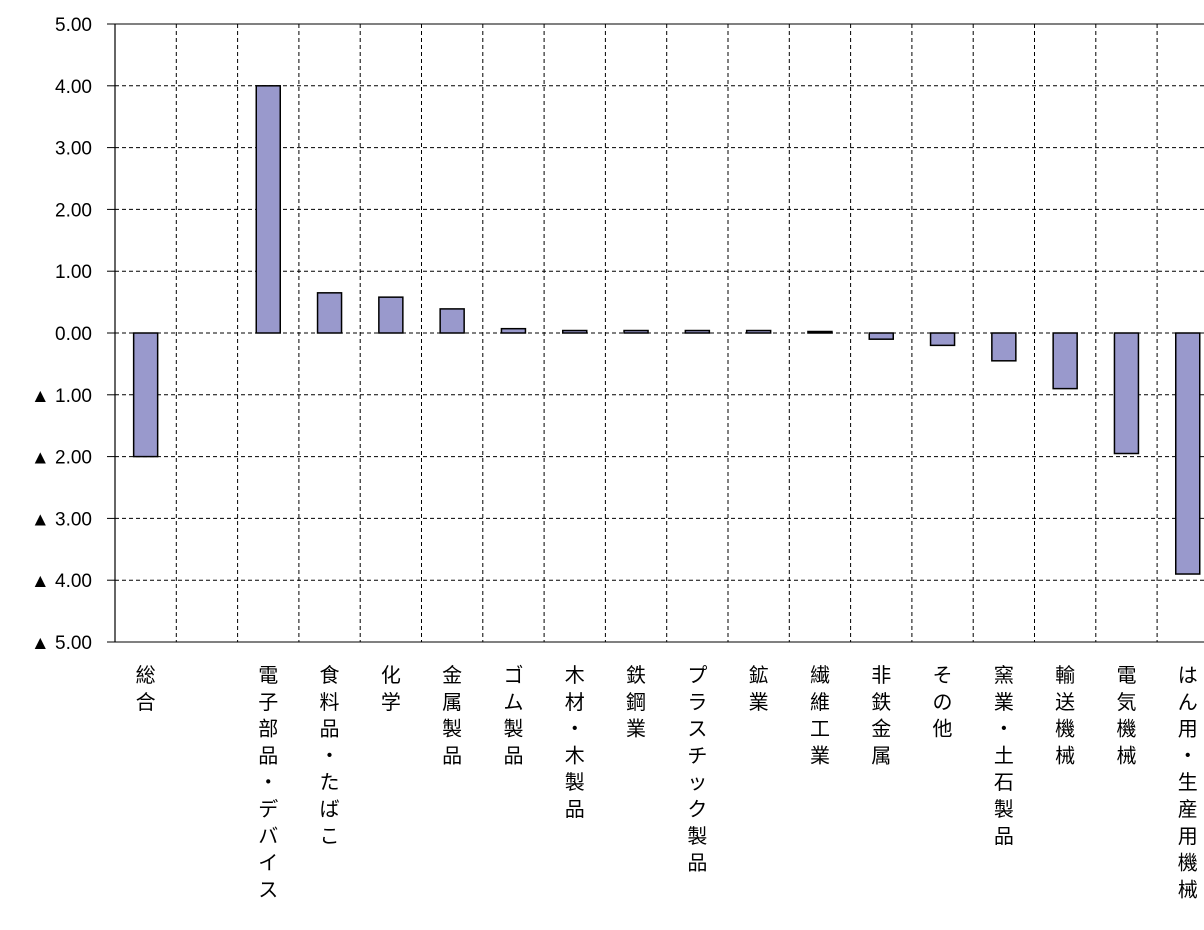 The image size is (1204, 930). What do you see at coordinates (1004, 755) in the screenshot?
I see `x-category-label: 窯業・土石製品` at bounding box center [1004, 755].